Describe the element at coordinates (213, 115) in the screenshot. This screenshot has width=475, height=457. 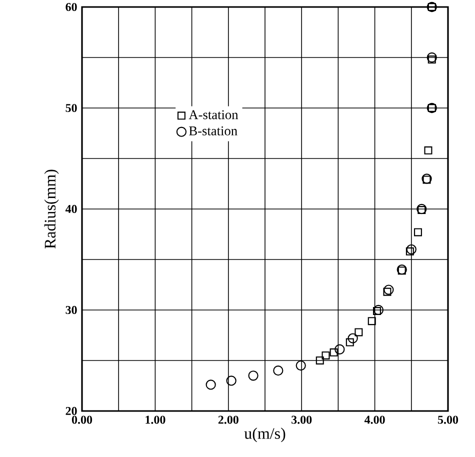
I see `legend-label: A-station` at that location.